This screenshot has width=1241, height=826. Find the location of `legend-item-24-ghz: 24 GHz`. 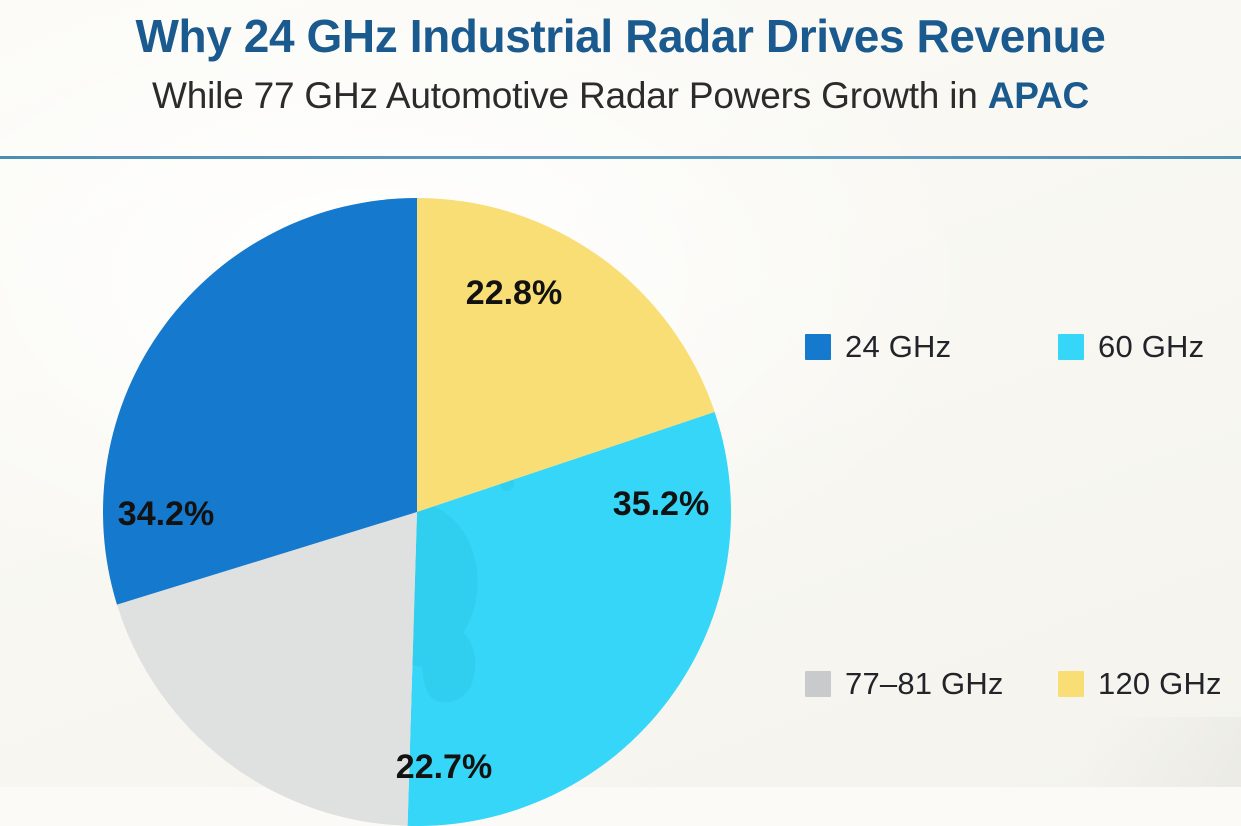

legend-item-24-ghz: 24 GHz is located at coordinates (878, 347).